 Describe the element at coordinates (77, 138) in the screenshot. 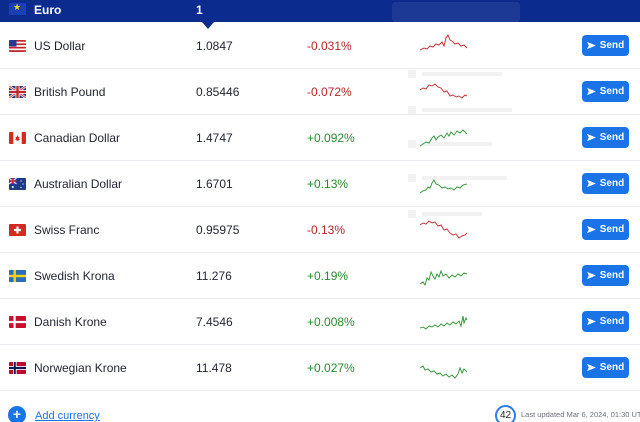

I see `currency-name: Canadian Dollar` at that location.